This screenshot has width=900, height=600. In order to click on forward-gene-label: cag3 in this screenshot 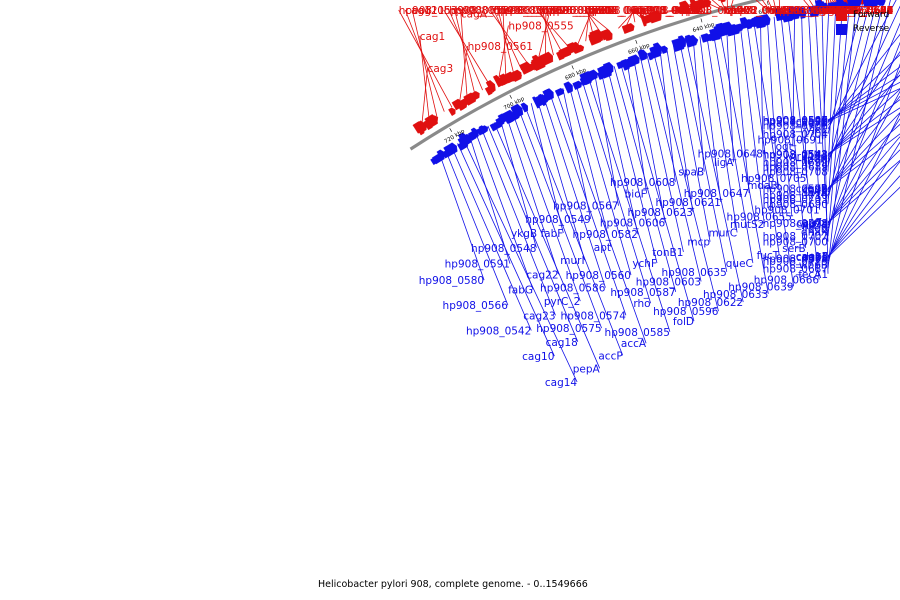, I will do `click(441, 69)`.